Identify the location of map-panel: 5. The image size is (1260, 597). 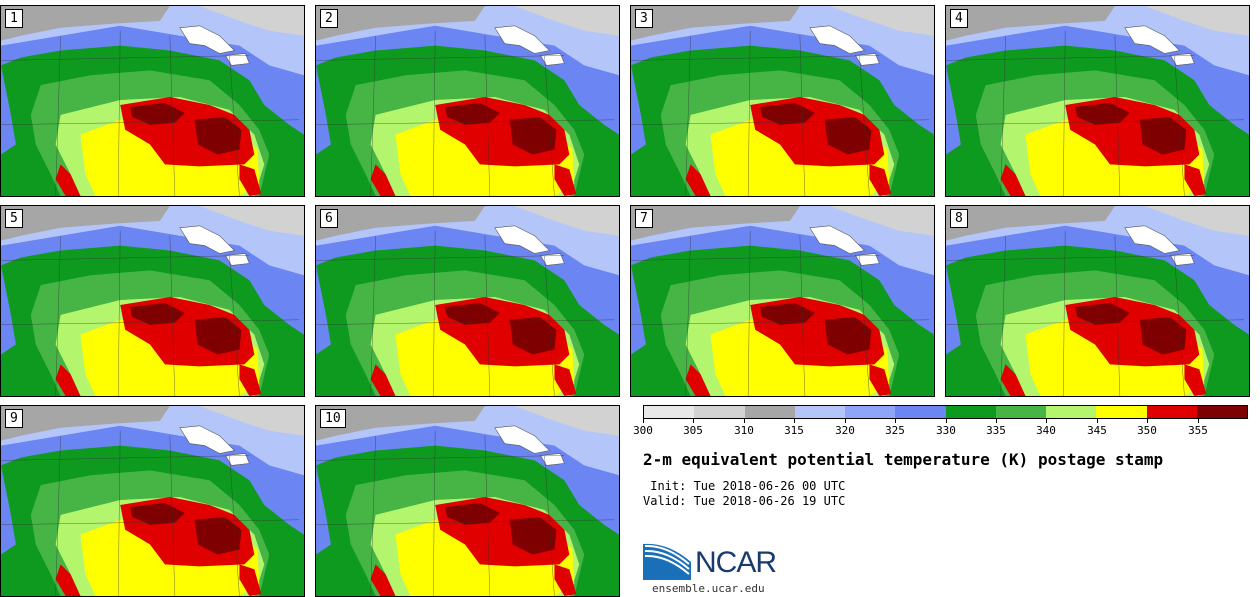
(152, 301).